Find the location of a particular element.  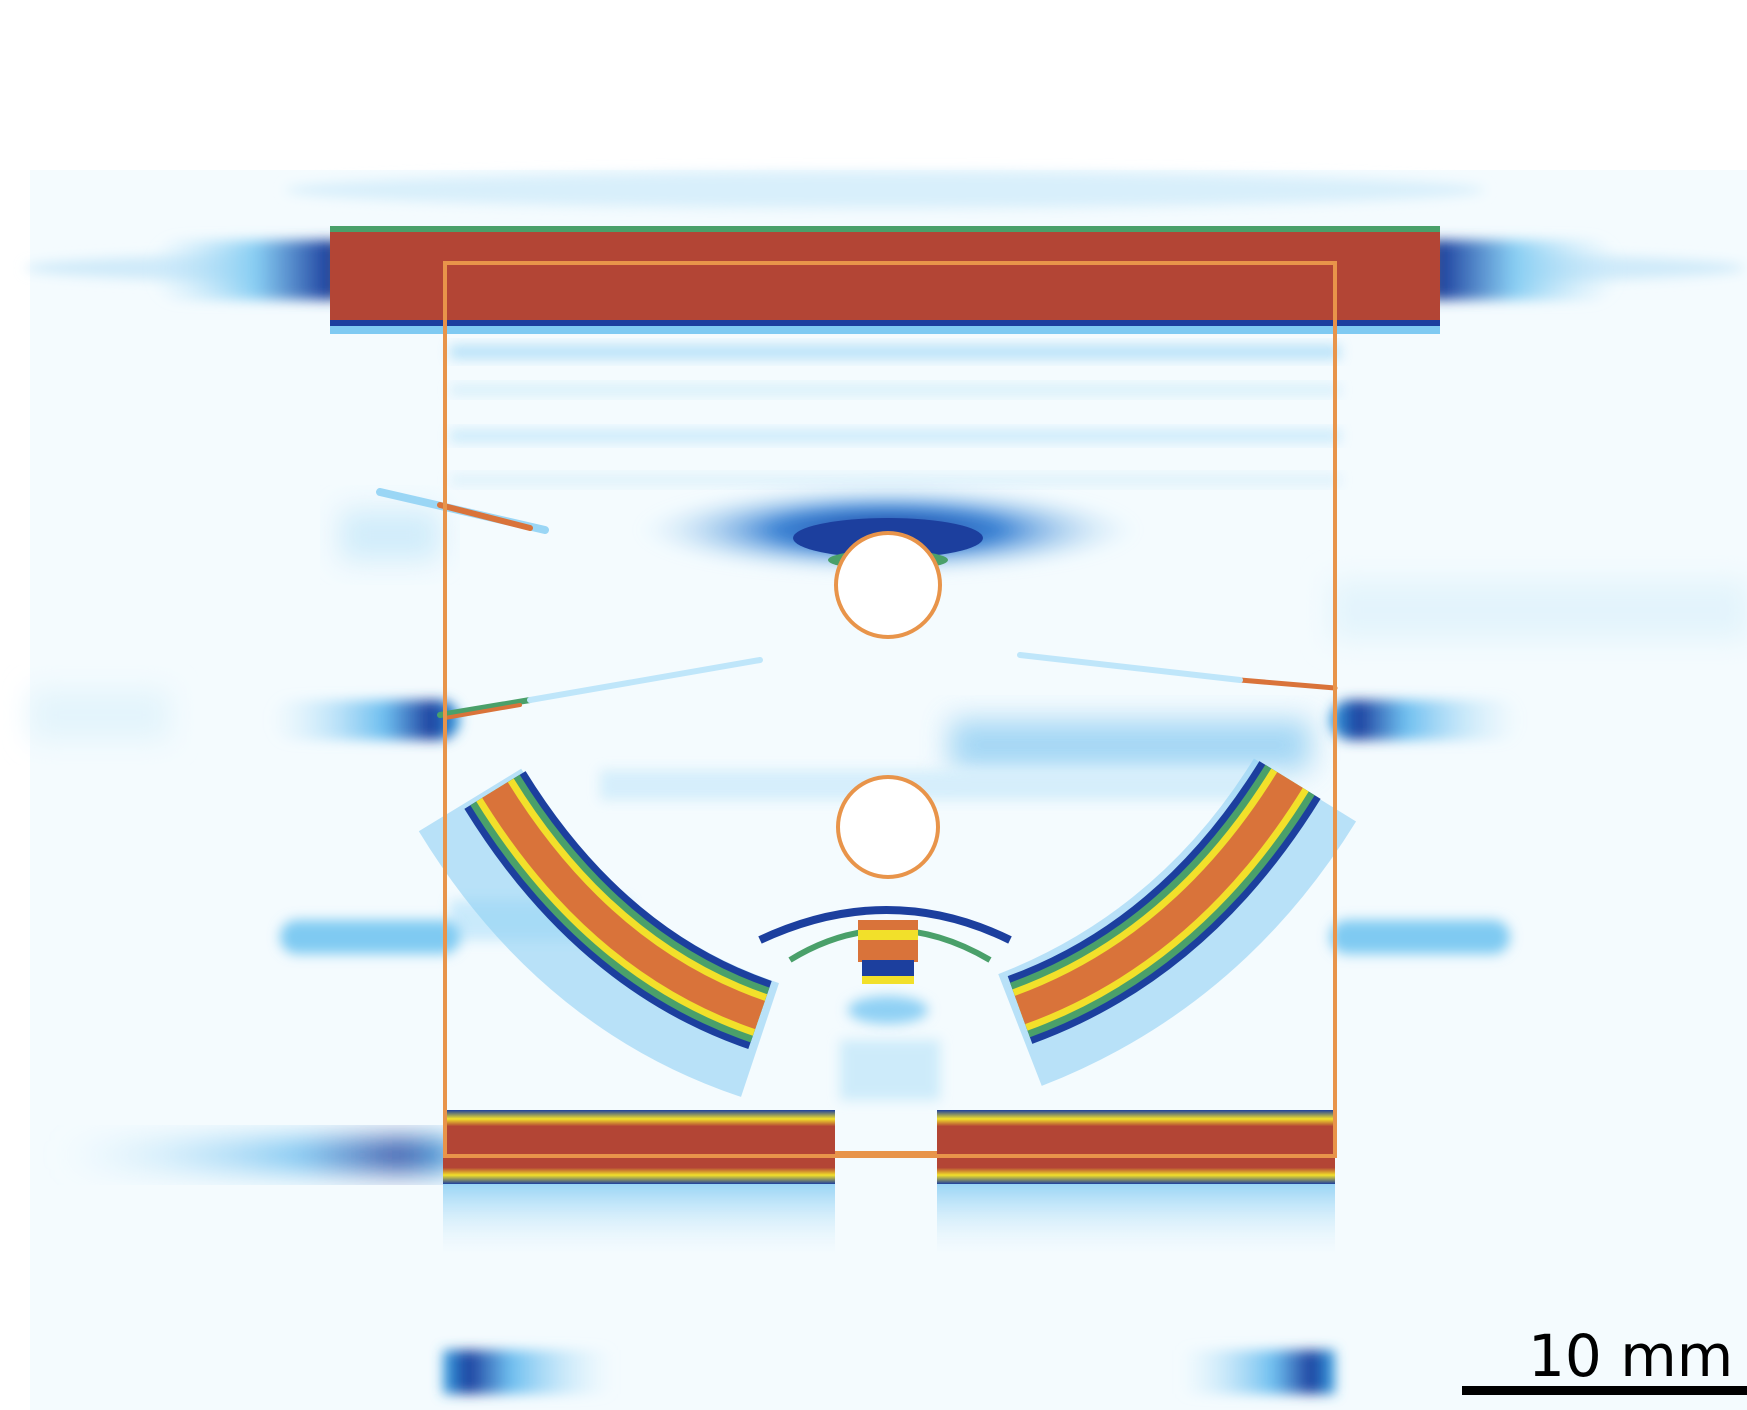

diagonal-streaks is located at coordinates (857, 604).